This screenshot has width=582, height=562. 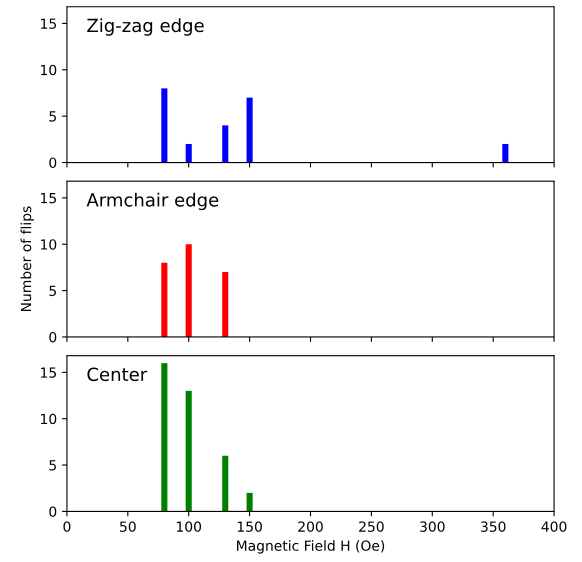 What do you see at coordinates (432, 526) in the screenshot?
I see `x-tick-label: 300` at bounding box center [432, 526].